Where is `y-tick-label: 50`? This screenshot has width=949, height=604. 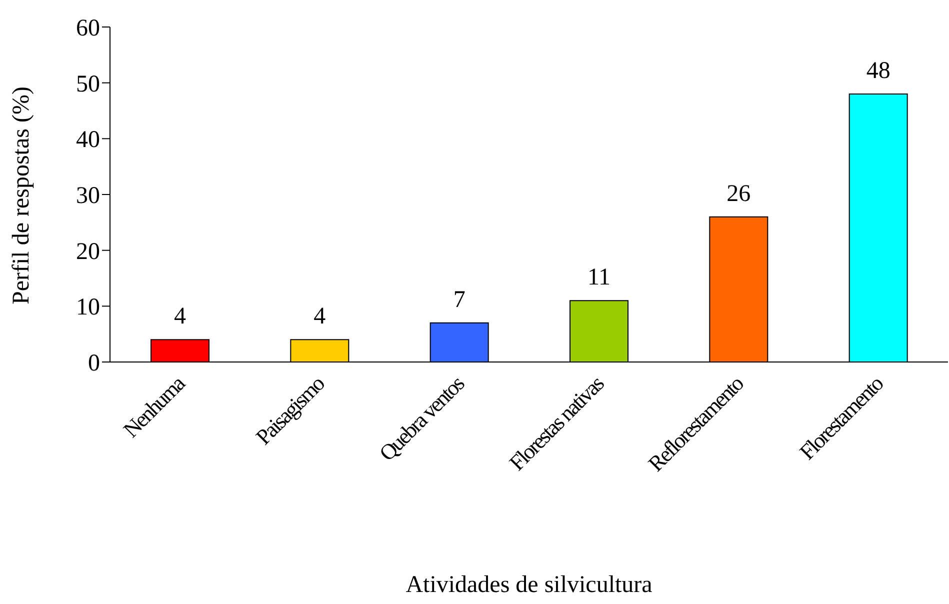
y-tick-label: 50 is located at coordinates (88, 84).